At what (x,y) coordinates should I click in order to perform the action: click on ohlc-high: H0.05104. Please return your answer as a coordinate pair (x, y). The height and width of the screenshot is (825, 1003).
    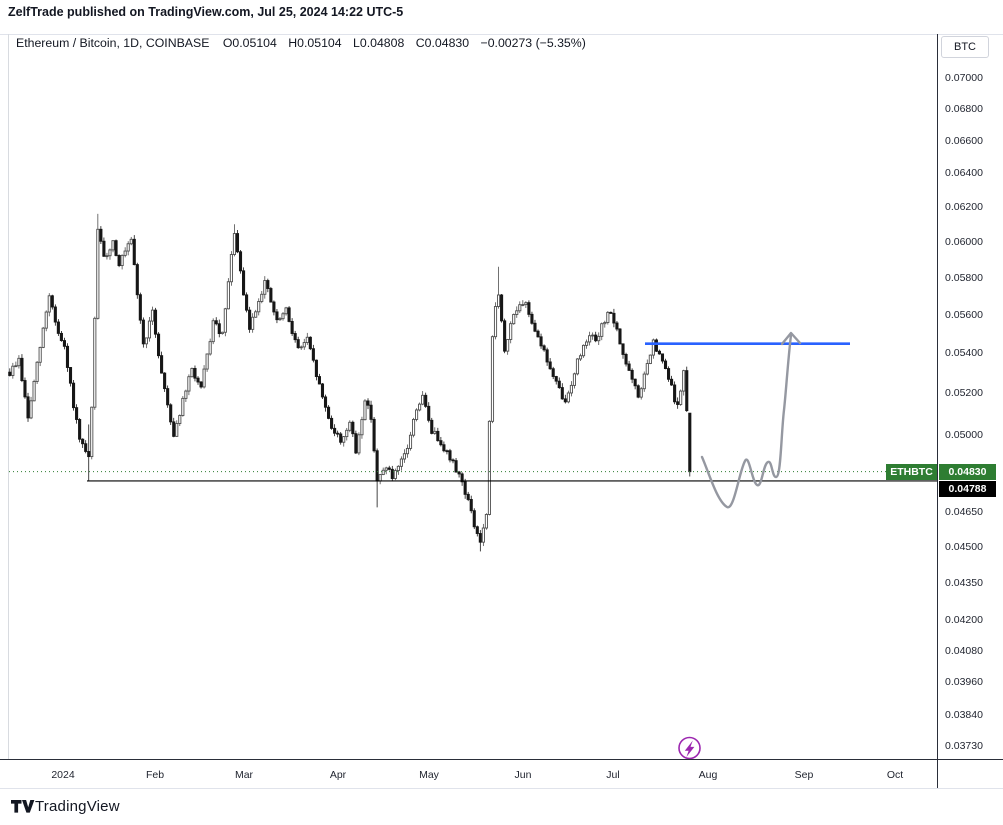
    Looking at the image, I should click on (315, 43).